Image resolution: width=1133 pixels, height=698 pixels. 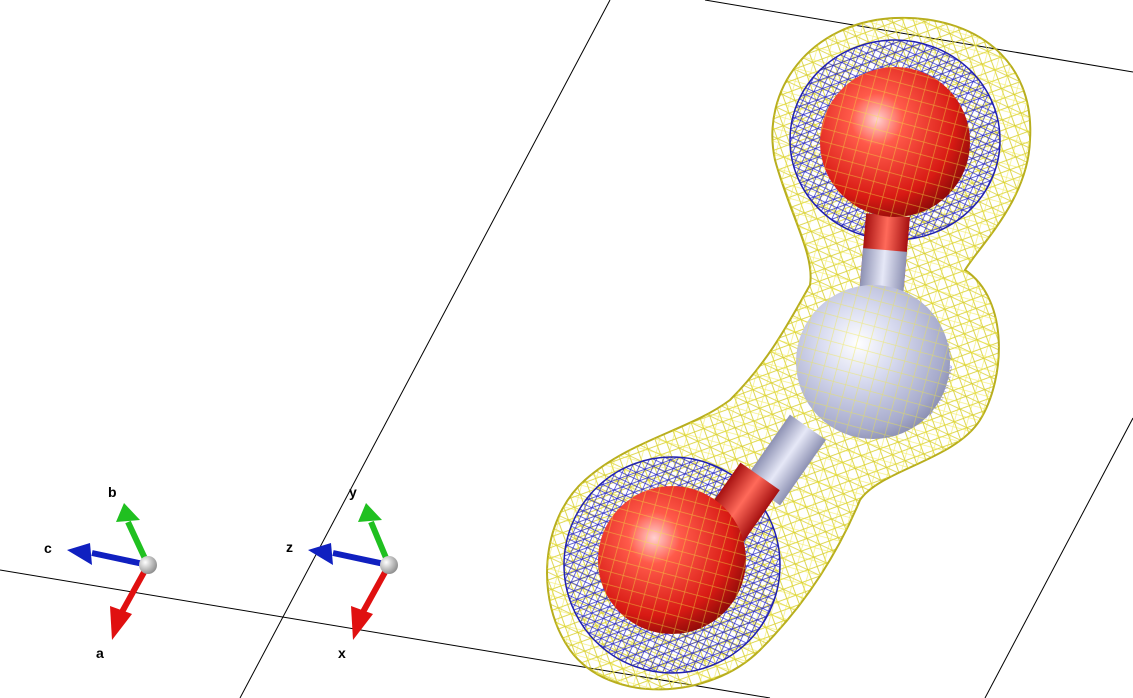 What do you see at coordinates (112, 492) in the screenshot?
I see `axis-label-b: b` at bounding box center [112, 492].